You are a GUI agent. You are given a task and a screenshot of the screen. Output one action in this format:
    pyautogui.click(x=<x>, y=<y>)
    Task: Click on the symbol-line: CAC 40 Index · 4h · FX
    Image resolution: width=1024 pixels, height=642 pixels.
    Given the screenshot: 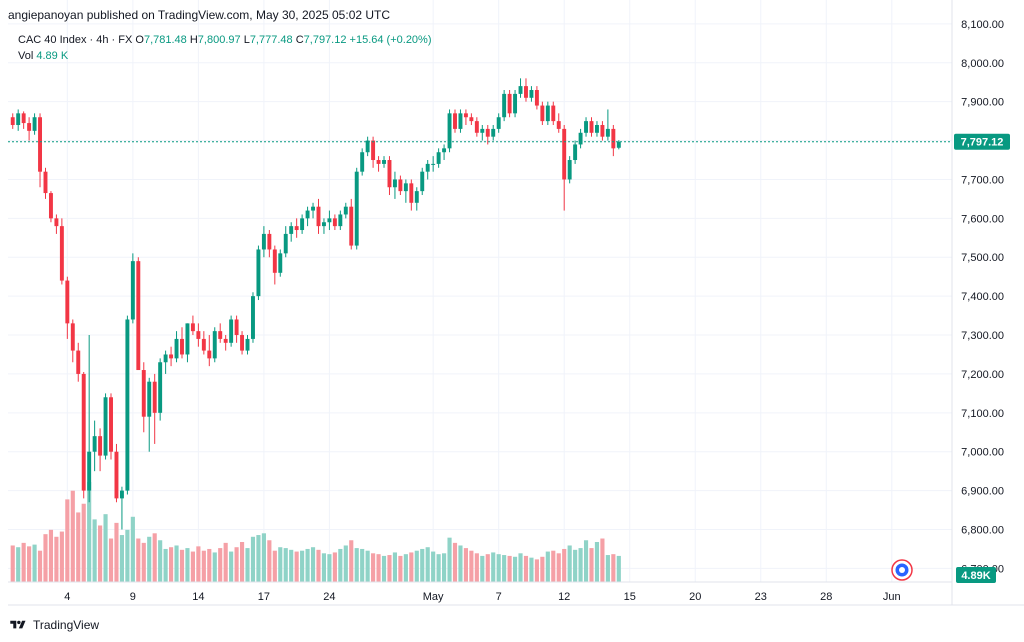 What is the action you would take?
    pyautogui.click(x=75, y=40)
    